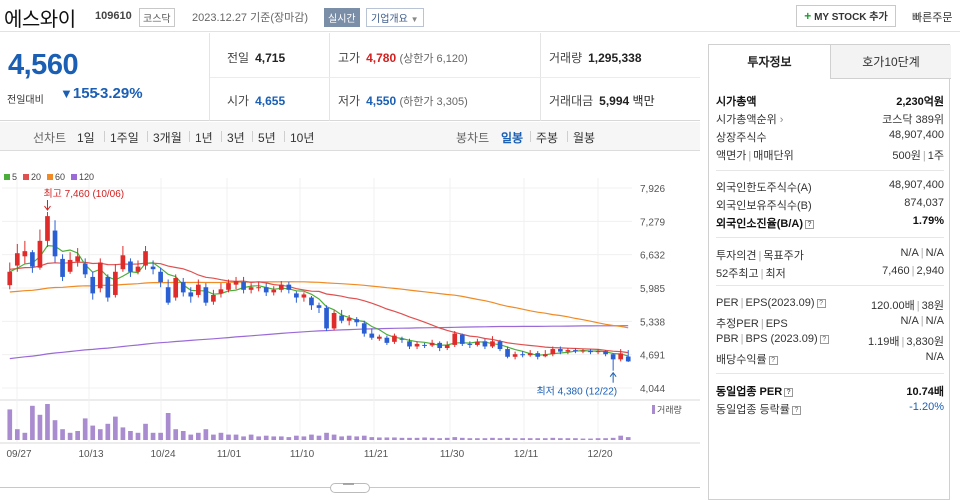 This screenshot has height=500, width=960. I want to click on info-row-label: 외국인한도주식수(A), so click(764, 188).